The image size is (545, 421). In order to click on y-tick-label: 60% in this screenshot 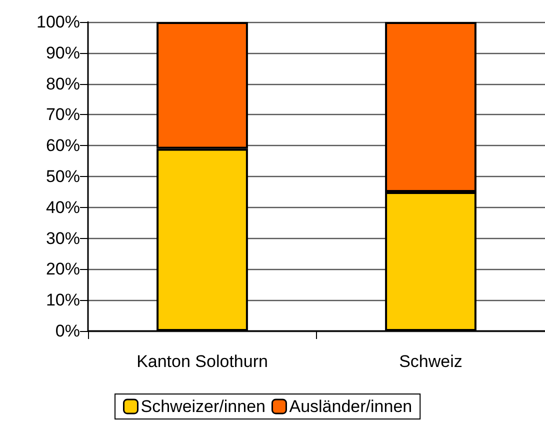, I will do `click(63, 146)`.